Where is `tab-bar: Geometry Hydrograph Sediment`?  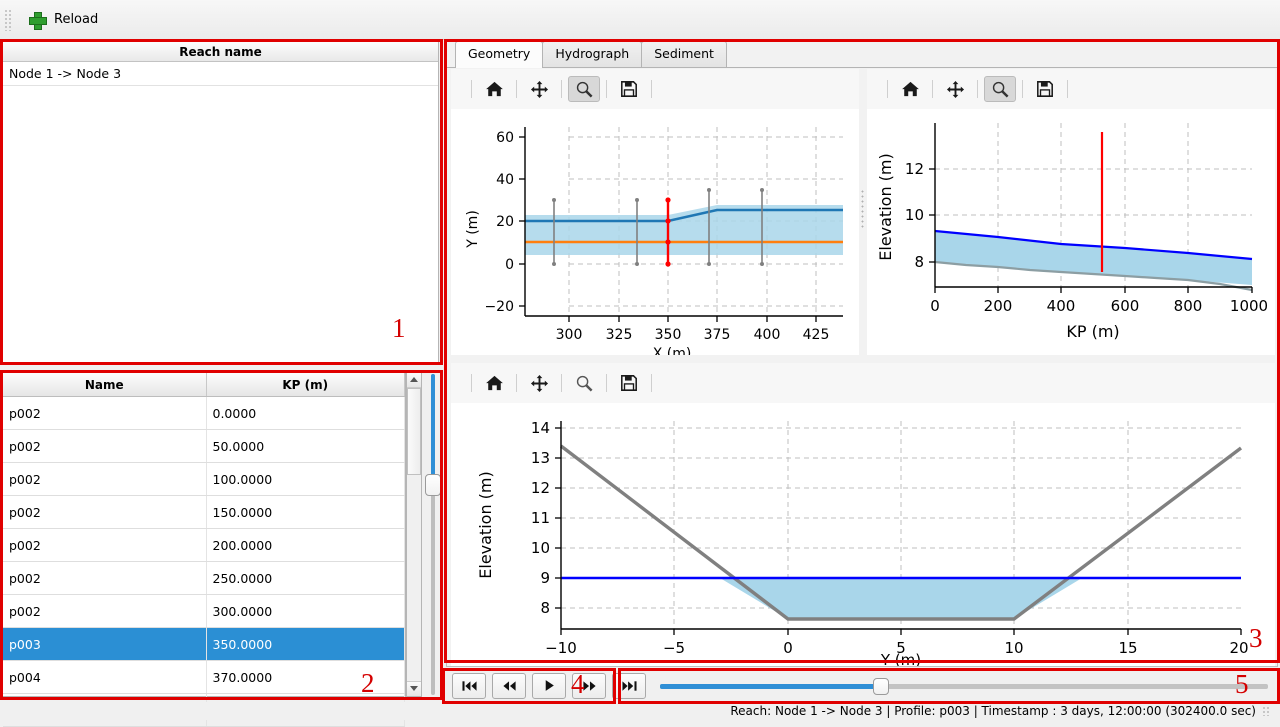
tab-bar: Geometry Hydrograph Sediment is located at coordinates (862, 54).